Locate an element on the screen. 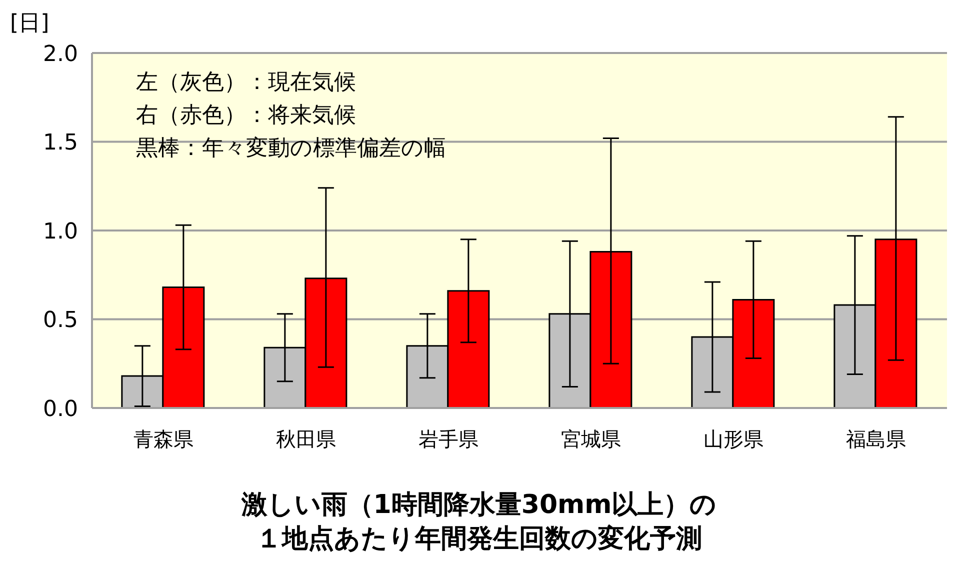 The width and height of the screenshot is (957, 565). y-tick-label: 0.5 is located at coordinates (60, 321).